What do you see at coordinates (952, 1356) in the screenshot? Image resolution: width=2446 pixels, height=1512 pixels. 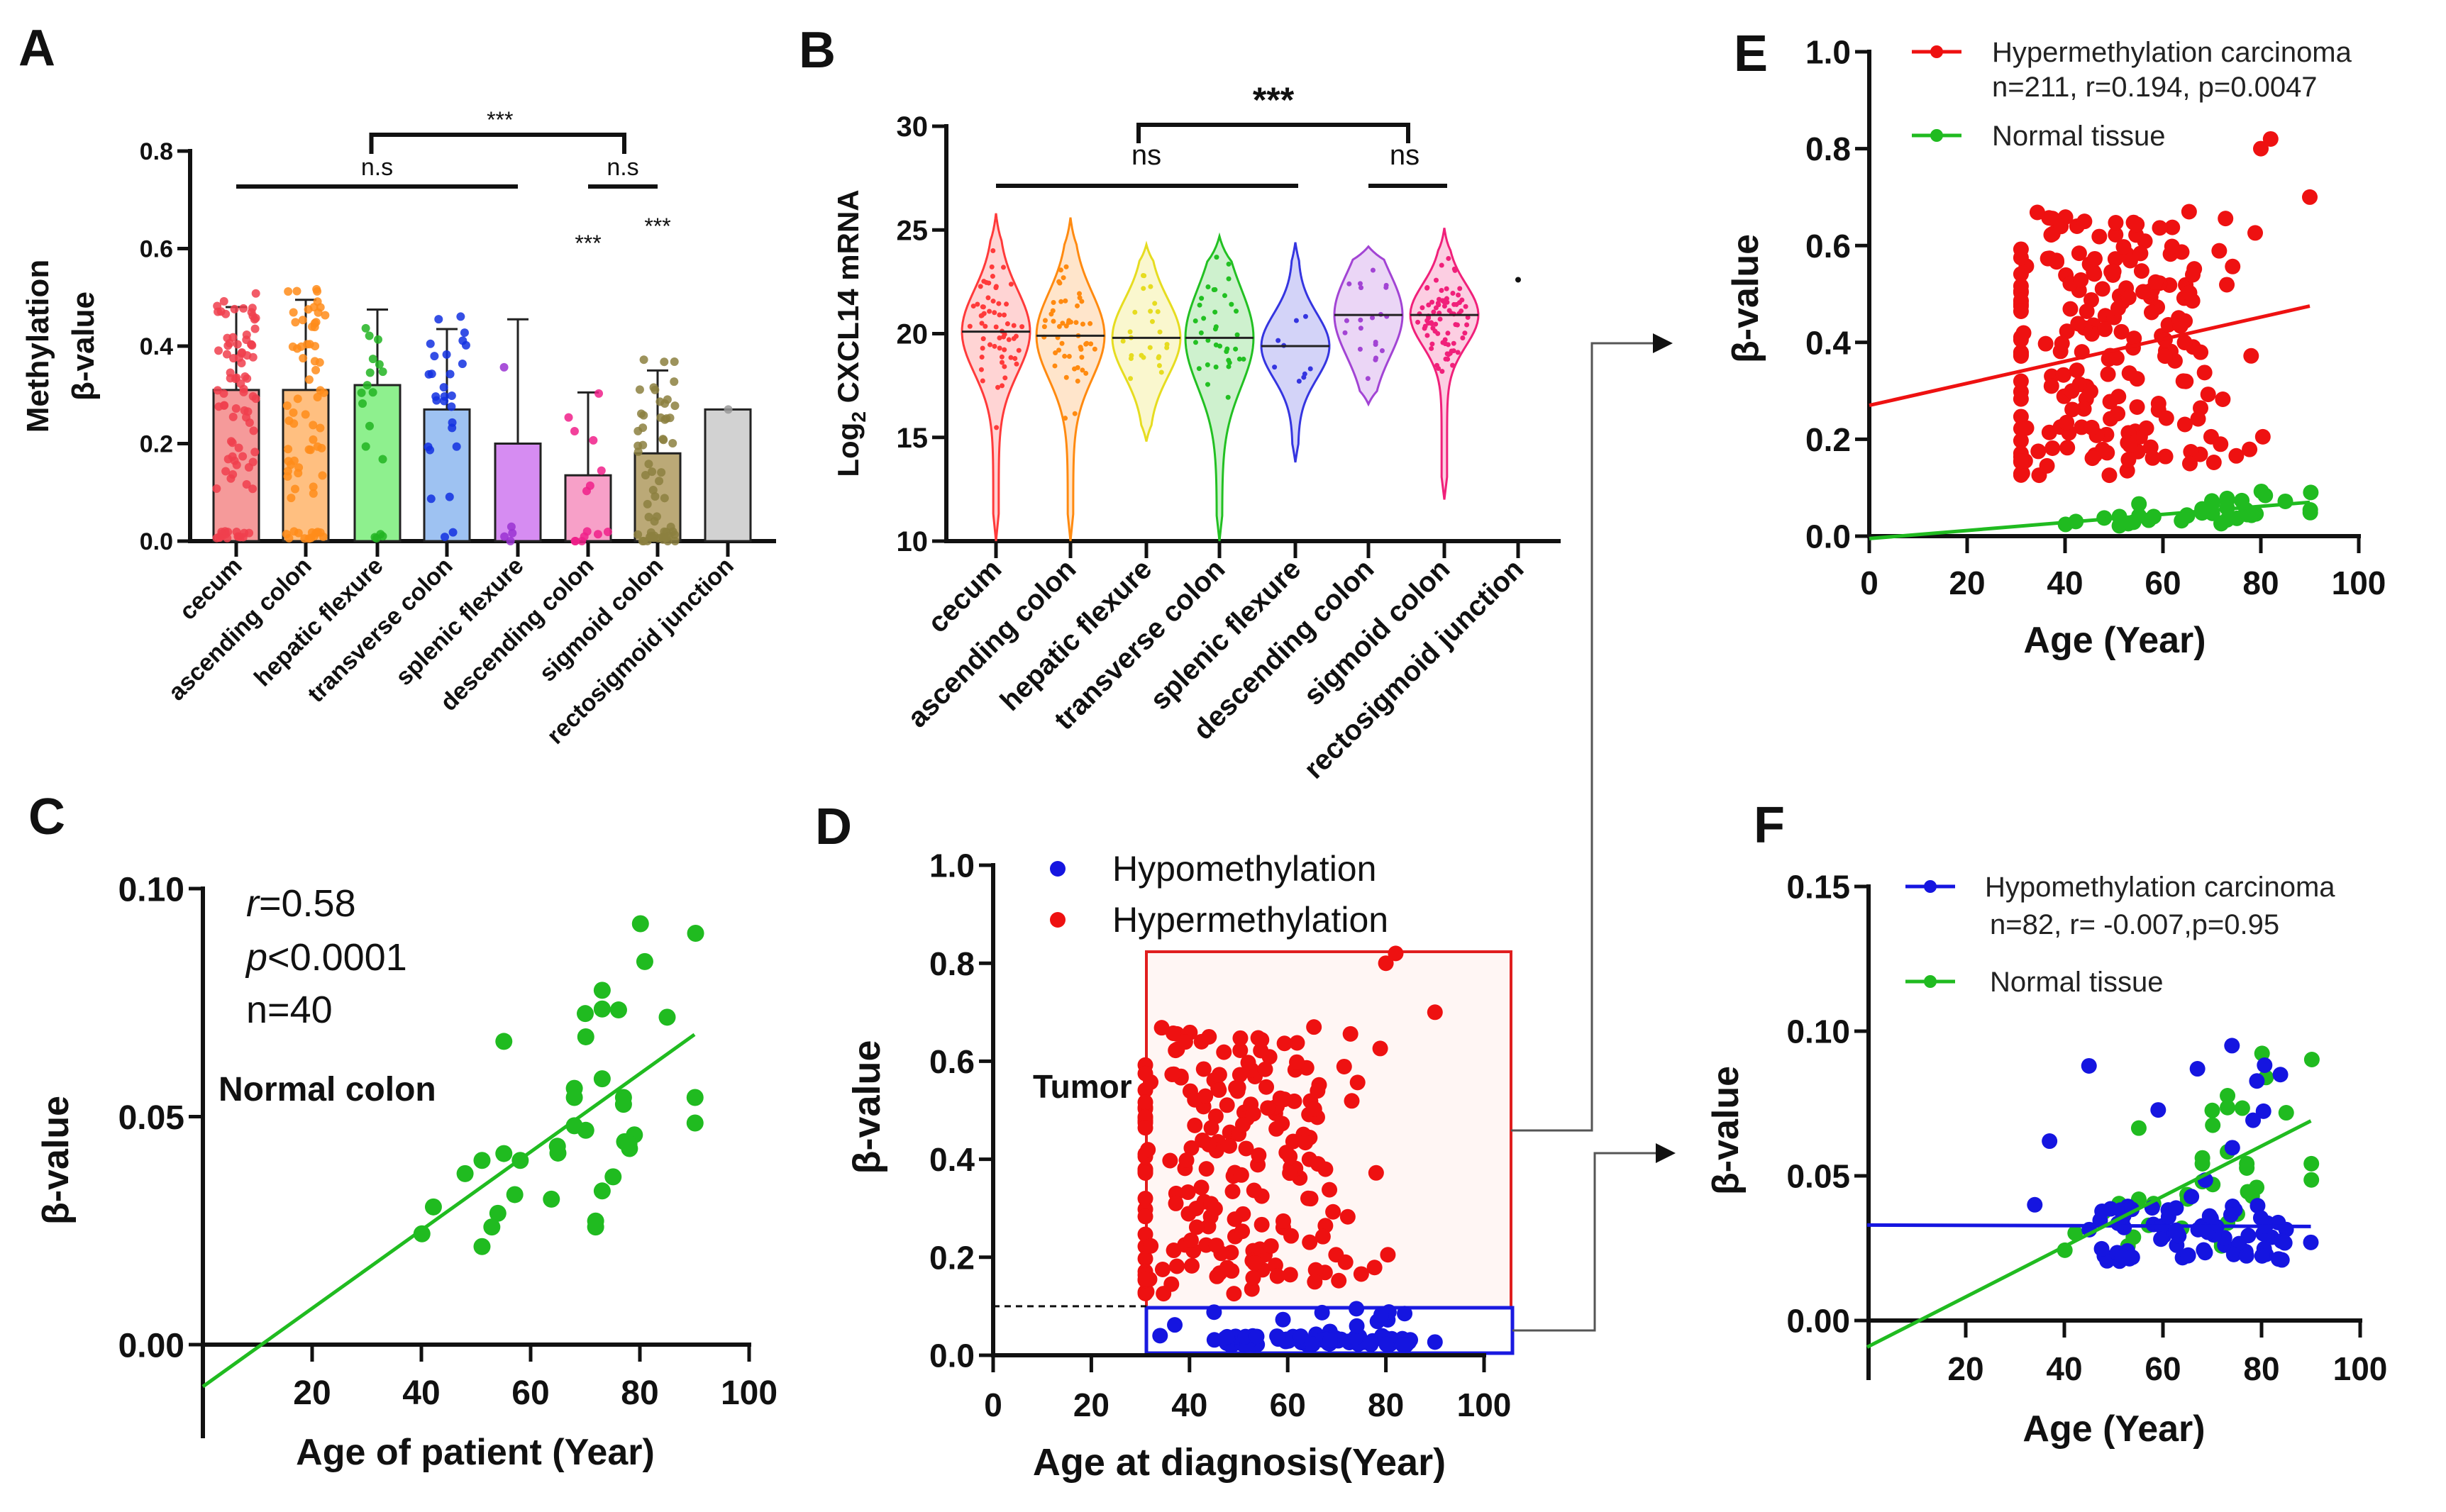 I see `y-tick-label: 0.0` at bounding box center [952, 1356].